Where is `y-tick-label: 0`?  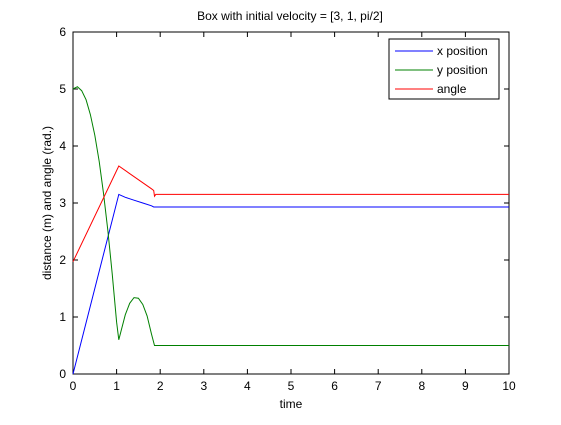 y-tick-label: 0 is located at coordinates (62, 374).